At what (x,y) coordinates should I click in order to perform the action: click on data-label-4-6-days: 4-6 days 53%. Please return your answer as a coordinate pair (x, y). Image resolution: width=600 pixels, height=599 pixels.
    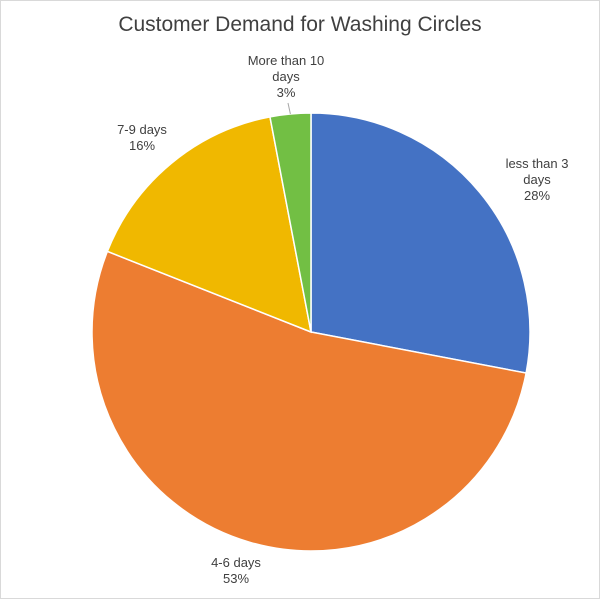
    Looking at the image, I should click on (236, 570).